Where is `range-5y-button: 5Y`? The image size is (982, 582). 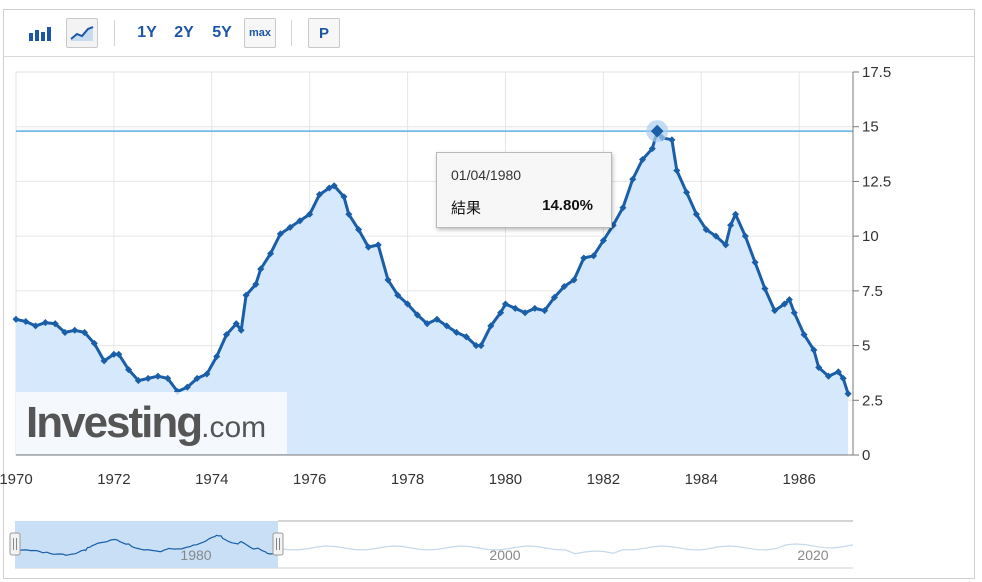 range-5y-button: 5Y is located at coordinates (222, 32).